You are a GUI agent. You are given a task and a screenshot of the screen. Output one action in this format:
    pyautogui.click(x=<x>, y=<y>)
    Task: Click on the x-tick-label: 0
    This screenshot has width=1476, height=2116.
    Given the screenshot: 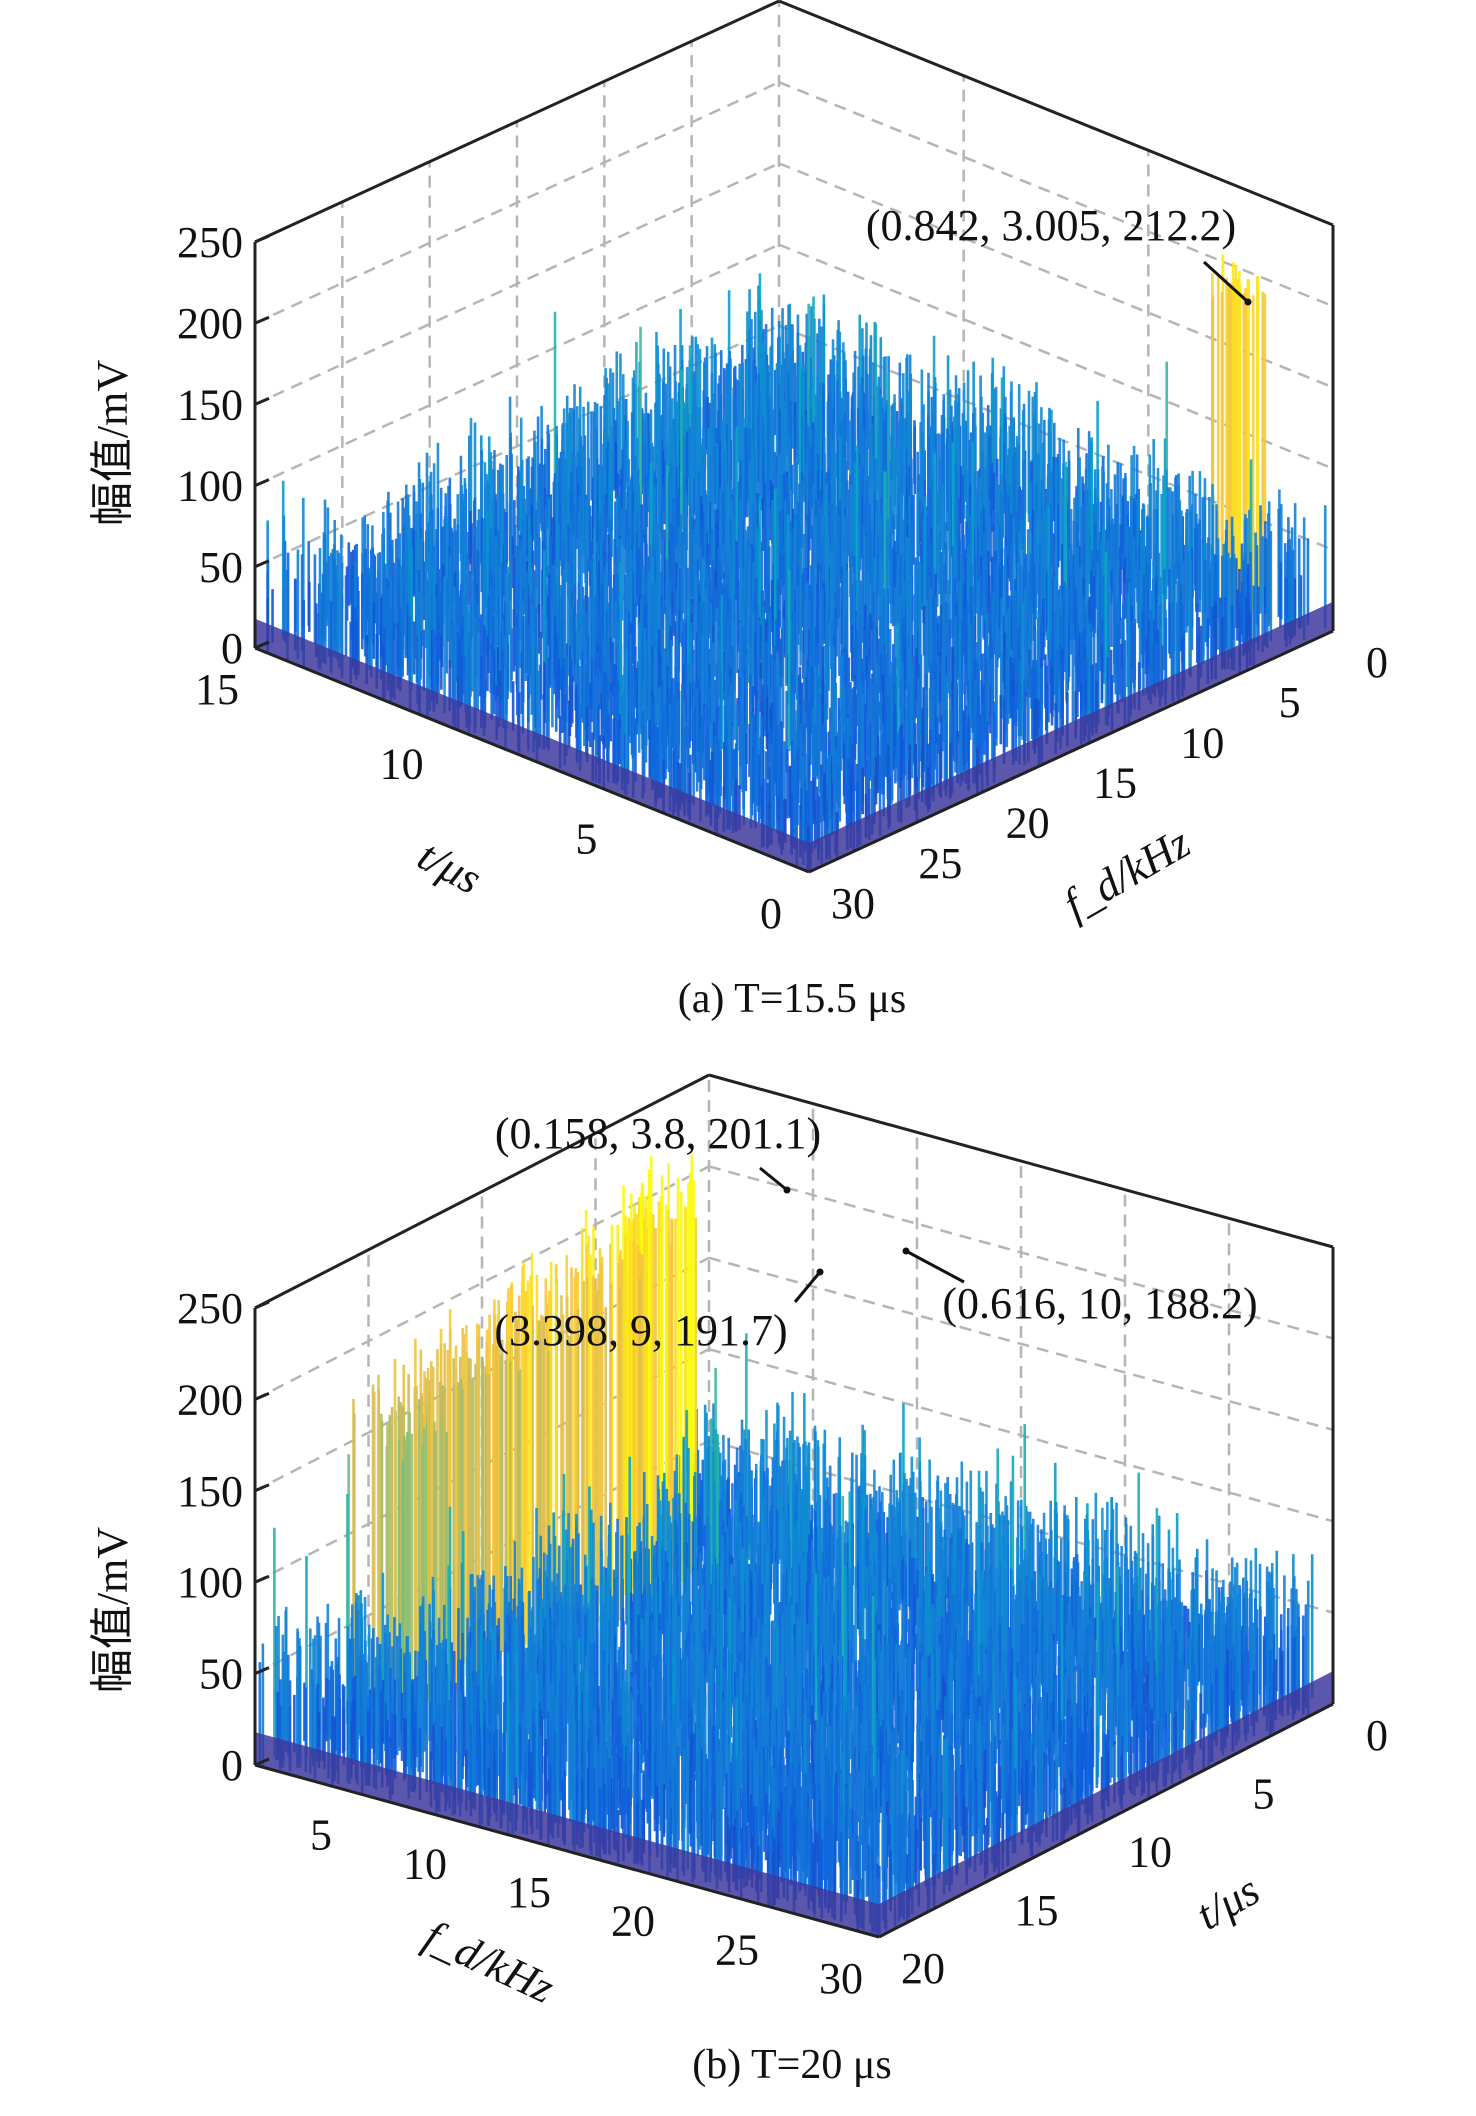 What is the action you would take?
    pyautogui.click(x=771, y=913)
    